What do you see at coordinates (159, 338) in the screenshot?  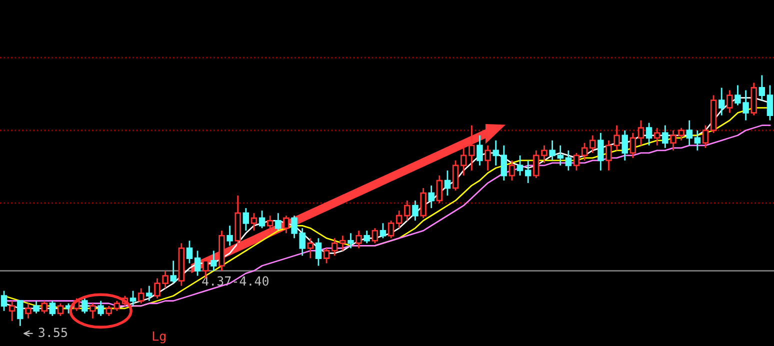 I see `text: Lg` at bounding box center [159, 338].